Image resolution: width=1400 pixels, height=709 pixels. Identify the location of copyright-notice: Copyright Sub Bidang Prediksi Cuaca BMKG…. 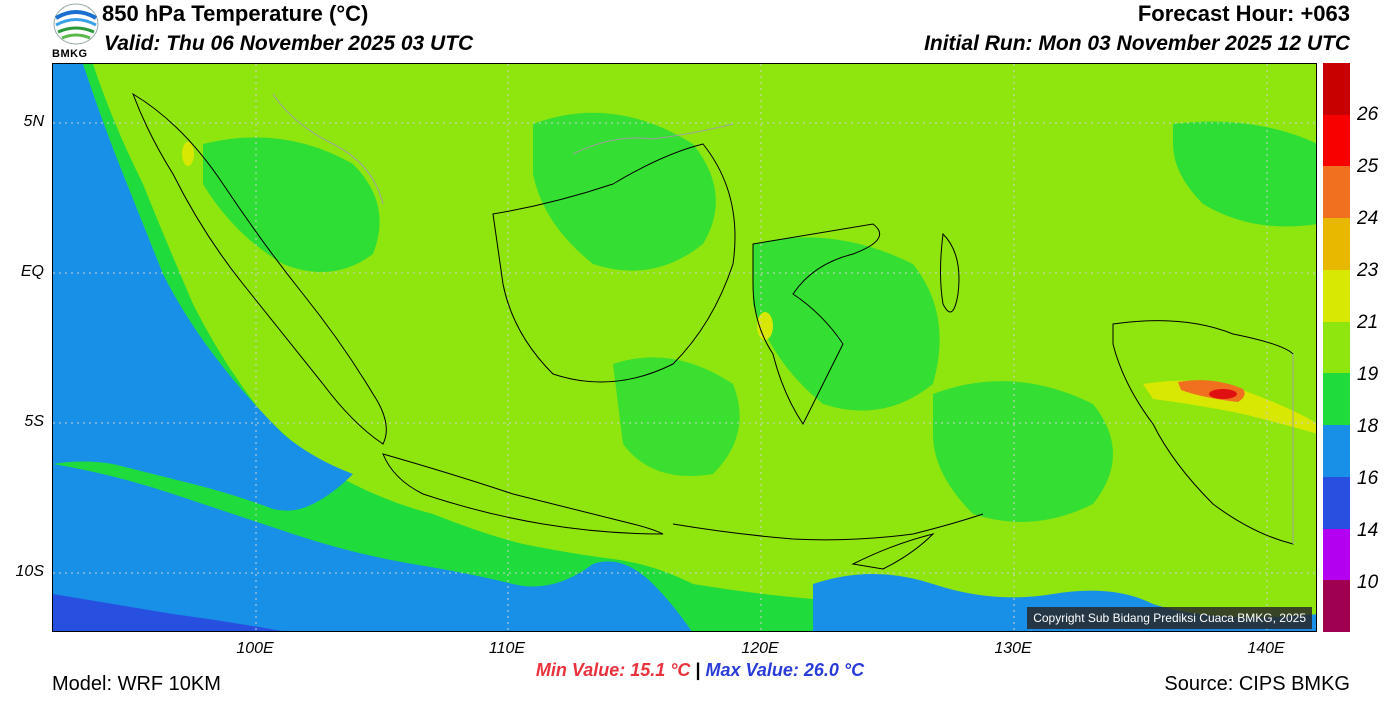
(1169, 618).